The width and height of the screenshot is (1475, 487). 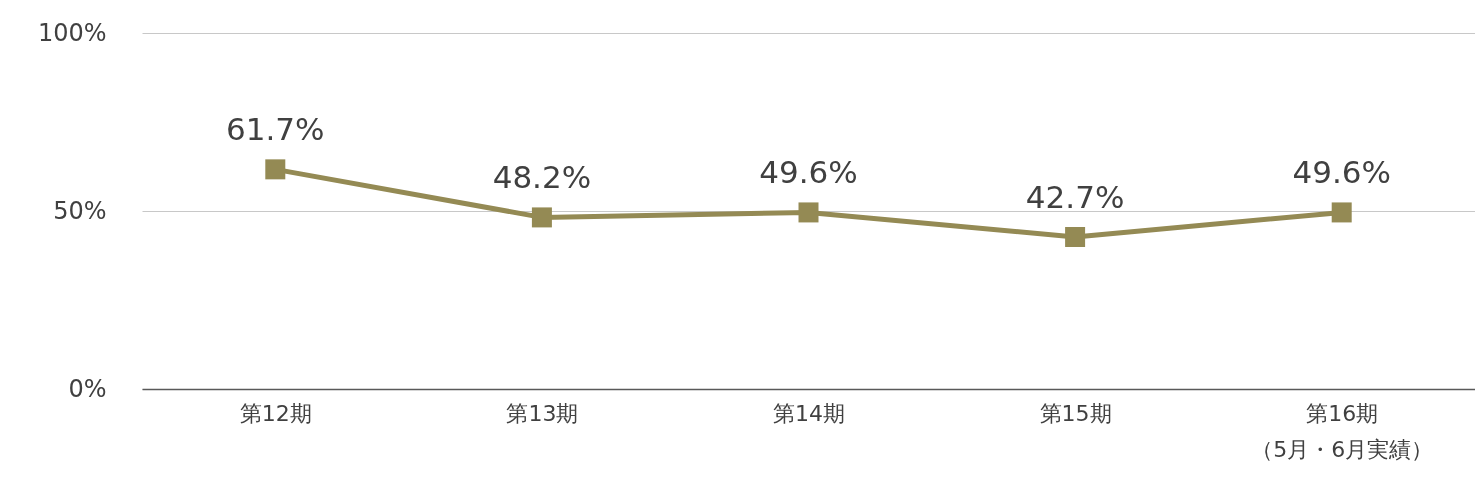 What do you see at coordinates (542, 413) in the screenshot?
I see `x-tick-label: 第13期` at bounding box center [542, 413].